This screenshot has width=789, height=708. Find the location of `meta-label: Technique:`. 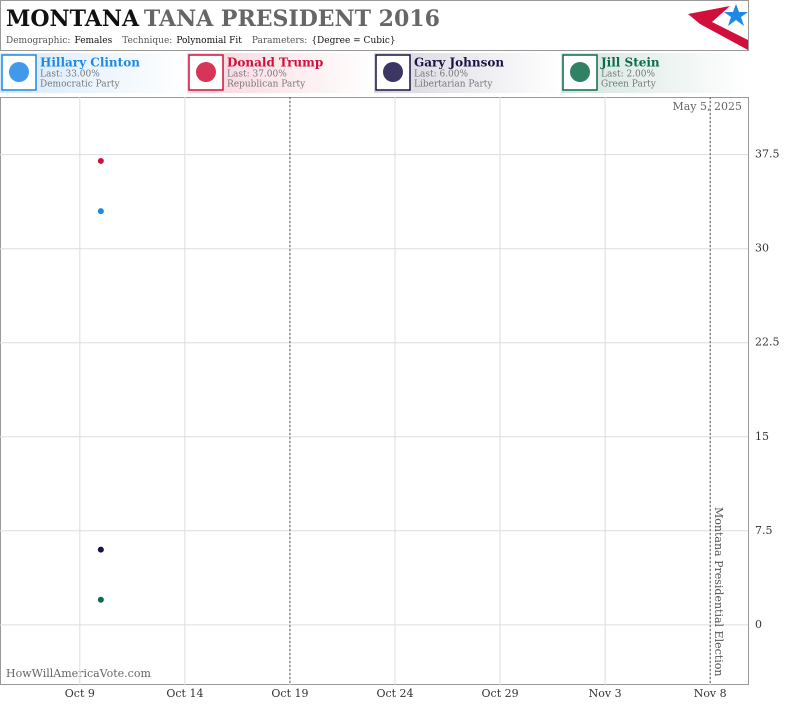

meta-label: Technique: is located at coordinates (147, 41).